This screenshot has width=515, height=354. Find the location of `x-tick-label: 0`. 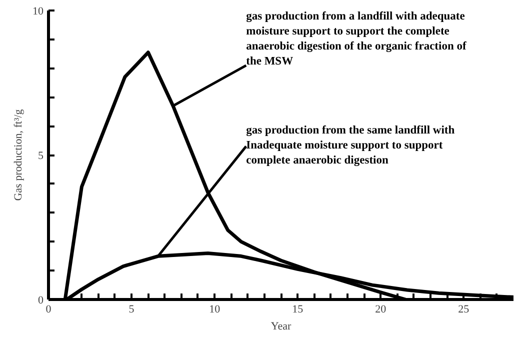

x-tick-label: 0 is located at coordinates (49, 310).